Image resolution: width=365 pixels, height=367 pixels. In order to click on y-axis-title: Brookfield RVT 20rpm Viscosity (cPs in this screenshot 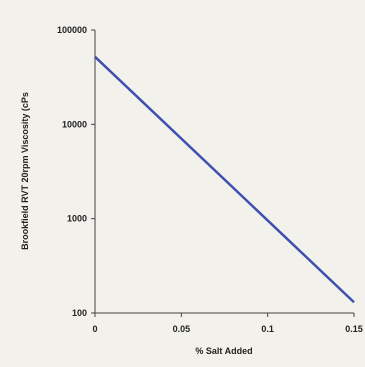, I will do `click(25, 171)`.